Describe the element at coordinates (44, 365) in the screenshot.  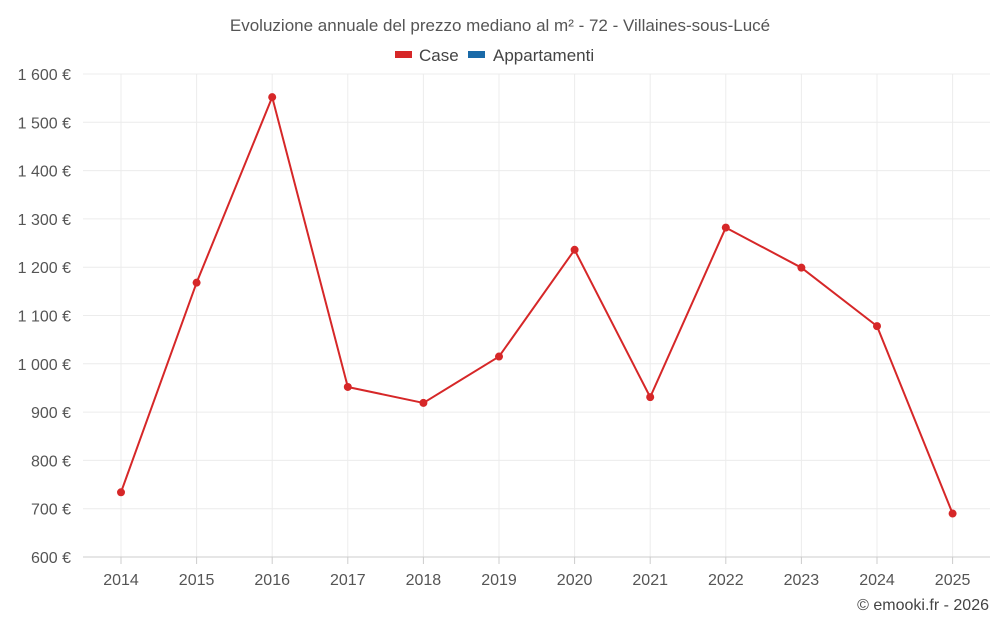
I see `y-tick-label: 1 000 €` at that location.